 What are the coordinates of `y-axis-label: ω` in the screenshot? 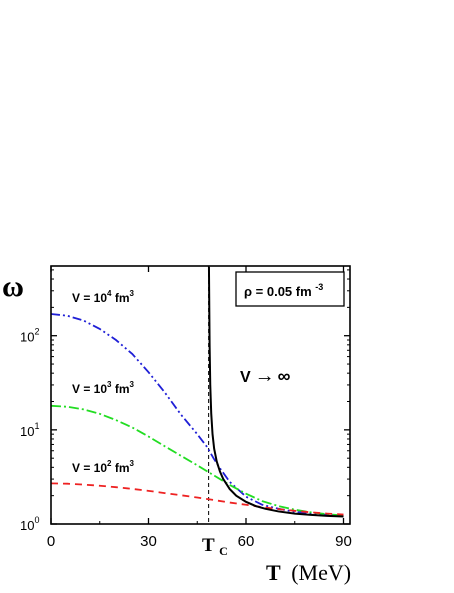 It's located at (13, 286).